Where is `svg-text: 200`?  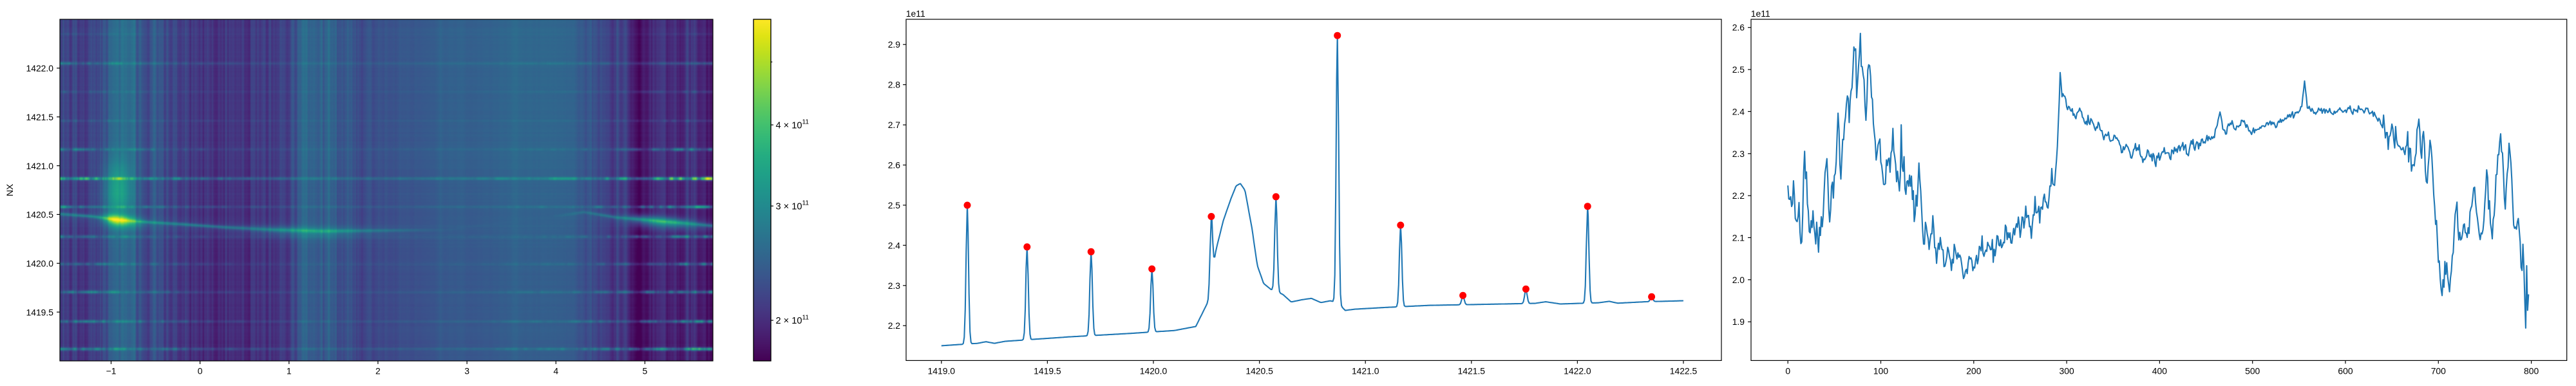 svg-text: 200 is located at coordinates (1973, 370).